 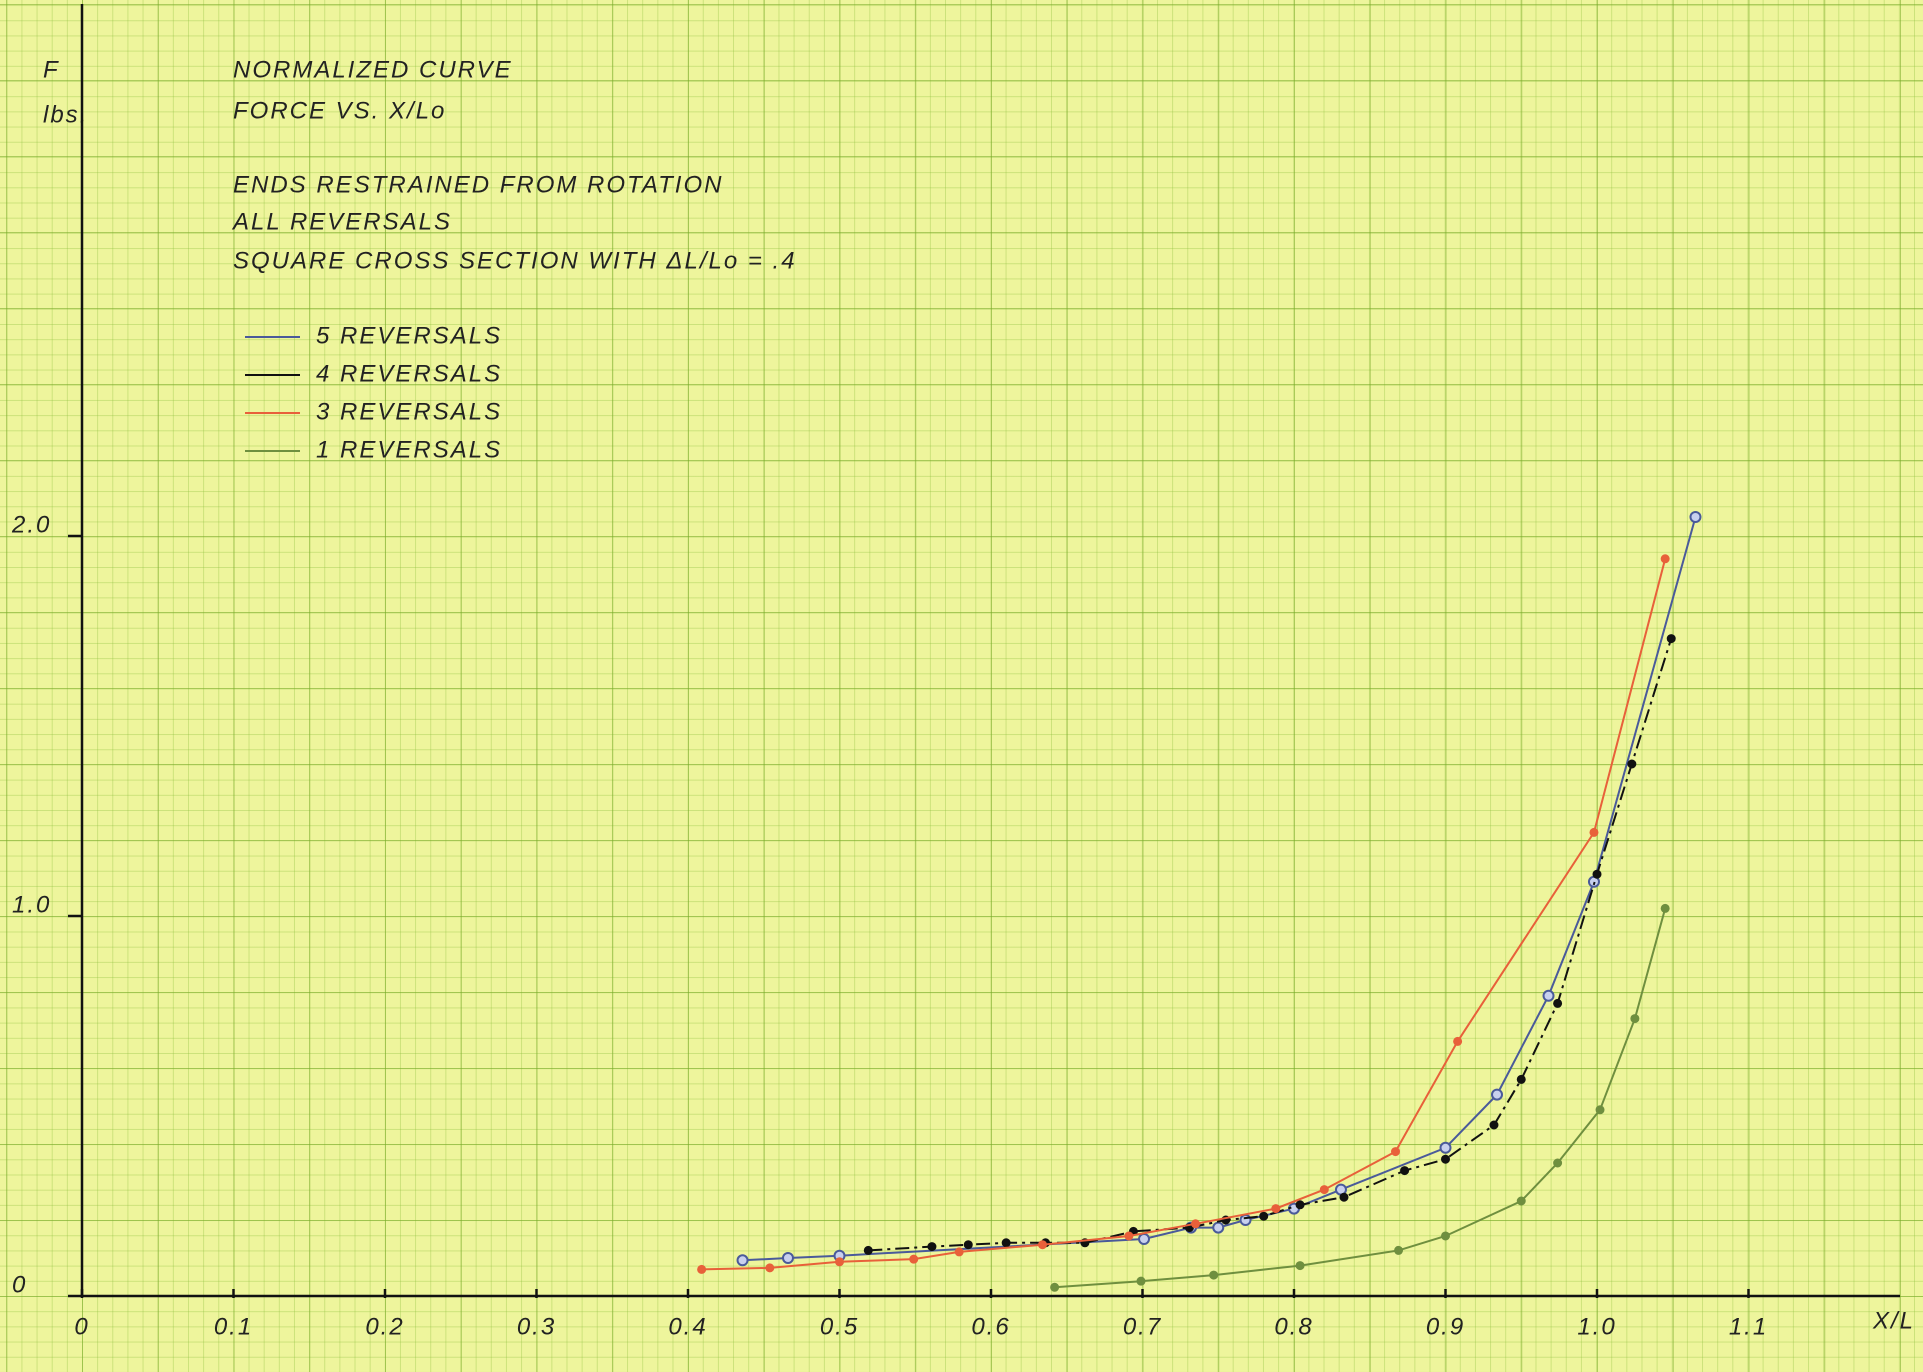 What do you see at coordinates (990, 1326) in the screenshot?
I see `x-tick-label: 0.6` at bounding box center [990, 1326].